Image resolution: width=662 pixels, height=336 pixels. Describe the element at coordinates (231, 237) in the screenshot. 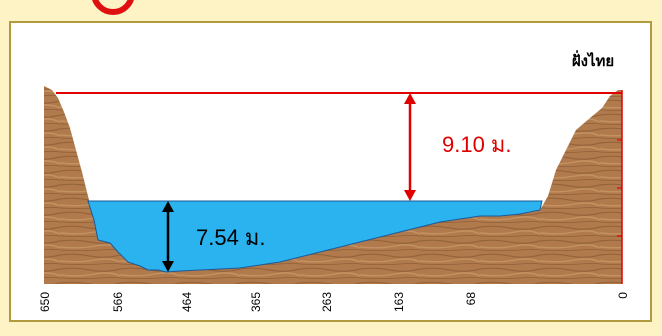

I see `water-depth-label: 7.54 ม.` at that location.